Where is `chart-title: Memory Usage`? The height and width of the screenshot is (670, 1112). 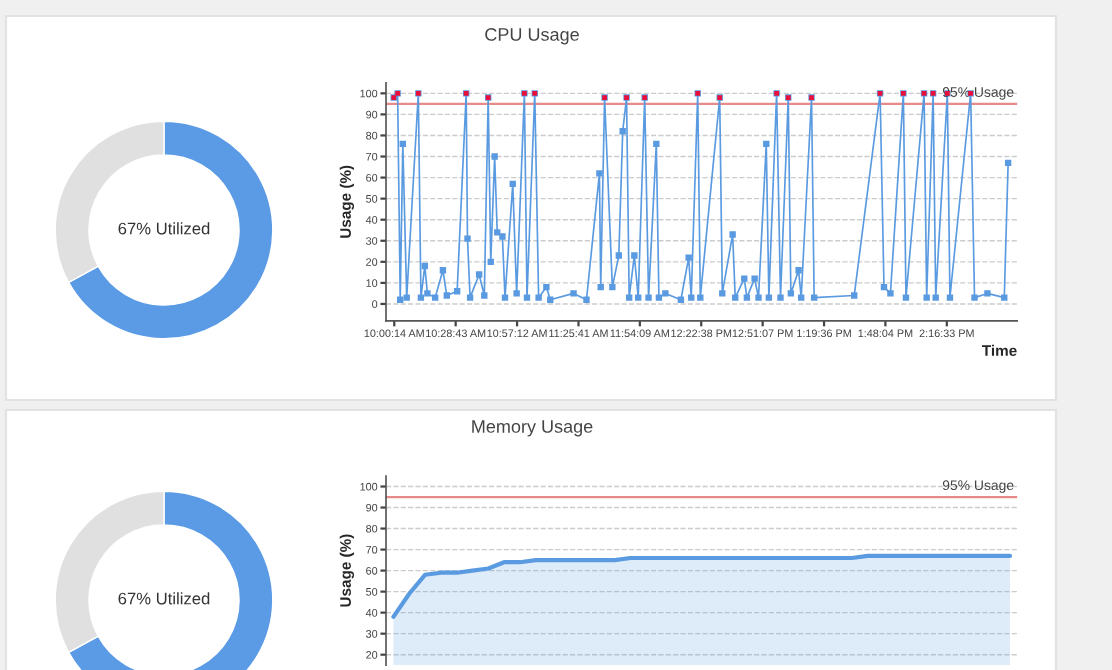
chart-title: Memory Usage is located at coordinates (532, 428).